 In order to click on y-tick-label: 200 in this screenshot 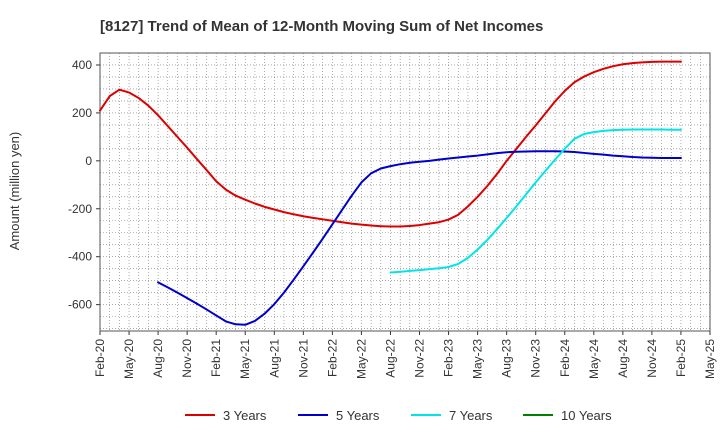, I will do `click(82, 113)`.